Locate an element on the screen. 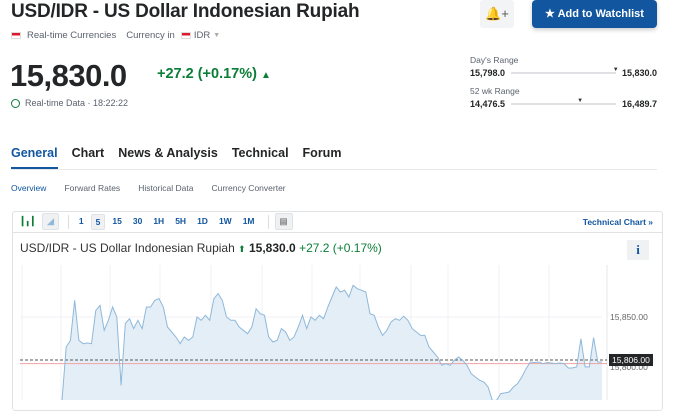 The width and height of the screenshot is (681, 411). create-alert-button: 🔔+ is located at coordinates (497, 14).